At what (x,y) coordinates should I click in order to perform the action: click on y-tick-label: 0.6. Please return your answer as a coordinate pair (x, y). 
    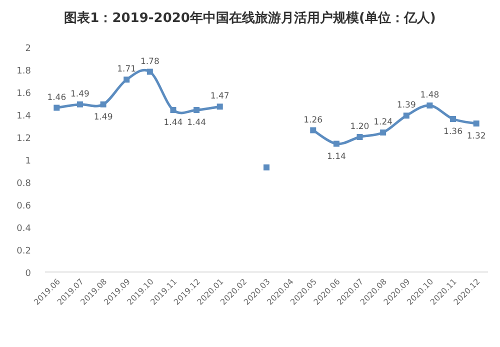
    Looking at the image, I should click on (24, 207).